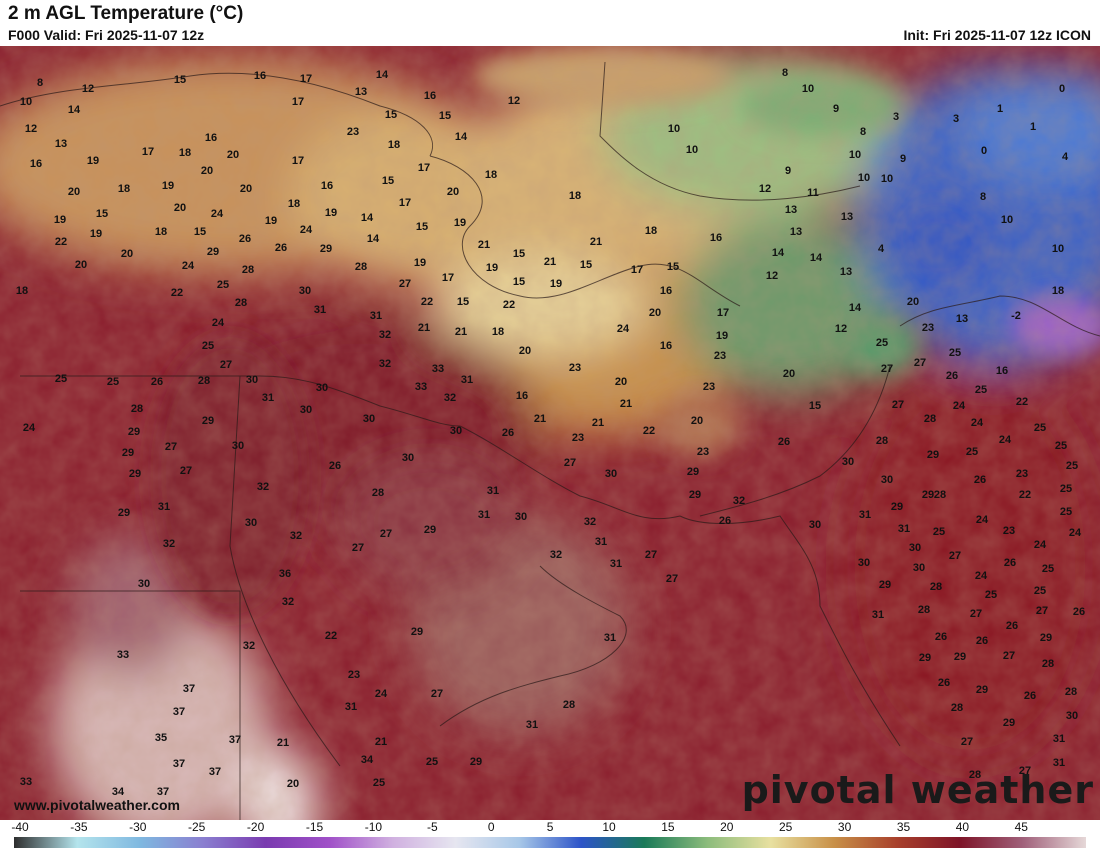  I want to click on init-time: Init: Fri 2025-11-07 12z ICON, so click(997, 35).